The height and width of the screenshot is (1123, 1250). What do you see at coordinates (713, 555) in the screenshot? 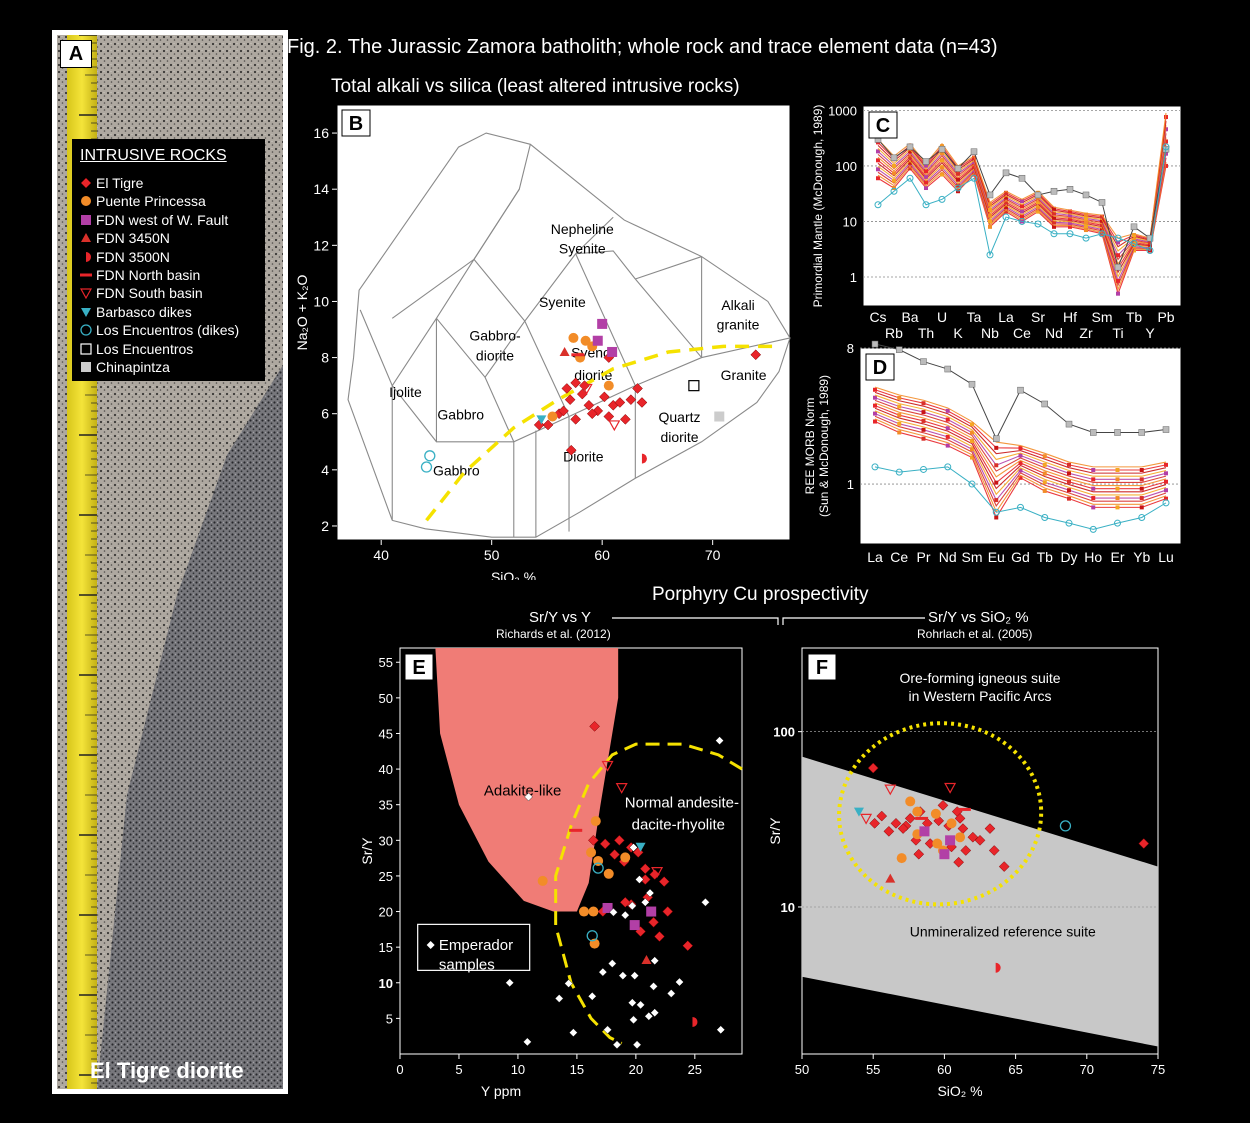
I see `x-tick-label: 70` at bounding box center [713, 555].